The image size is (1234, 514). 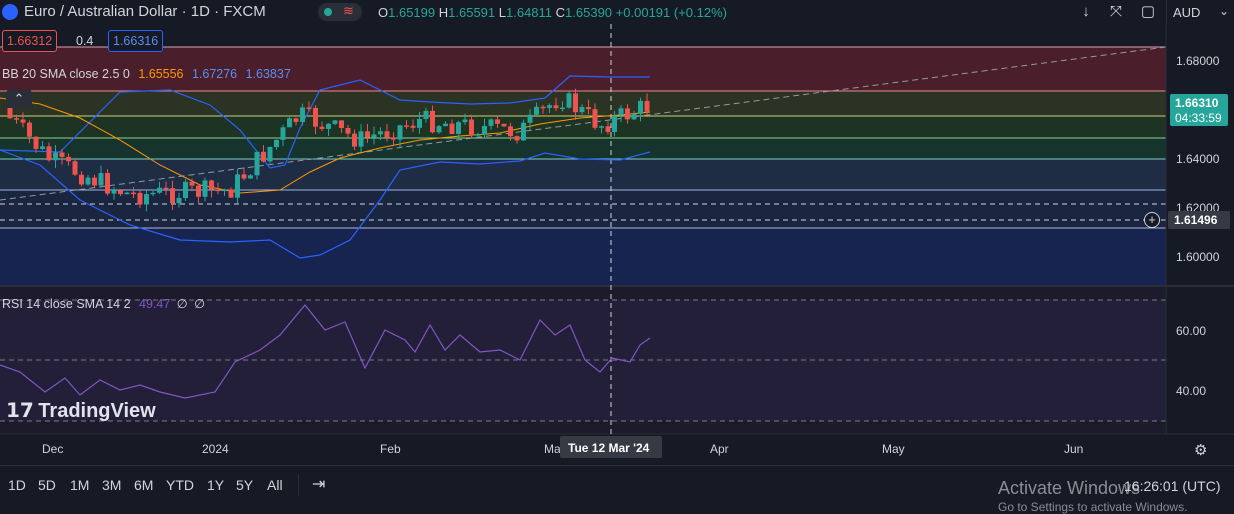 What do you see at coordinates (472, 12) in the screenshot?
I see `high-value: 1.65591` at bounding box center [472, 12].